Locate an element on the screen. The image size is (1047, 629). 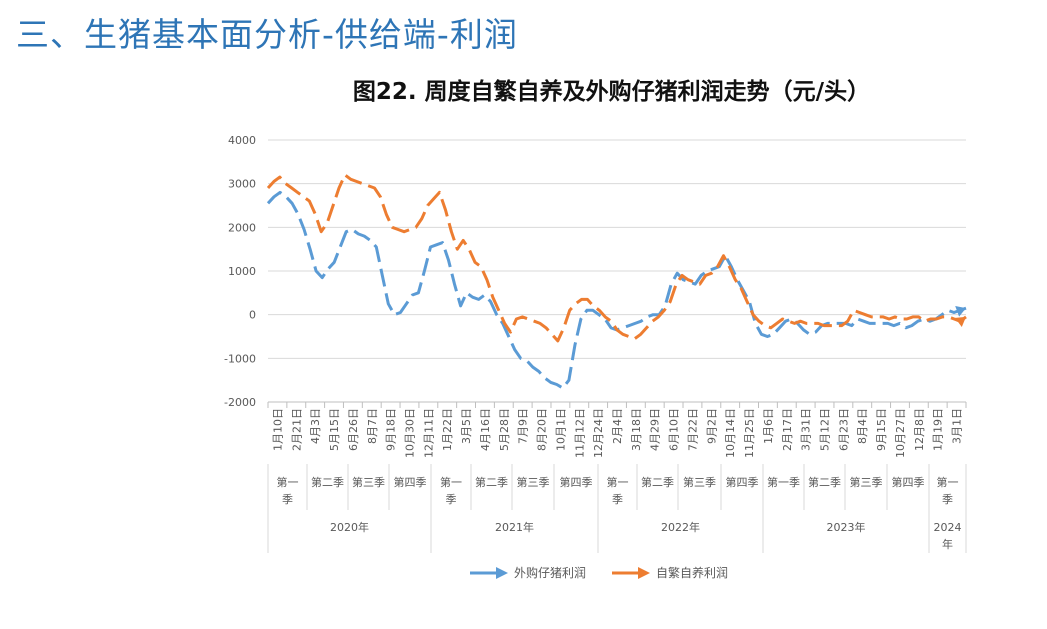
x-date-label: 8月20日 is located at coordinates (542, 429).